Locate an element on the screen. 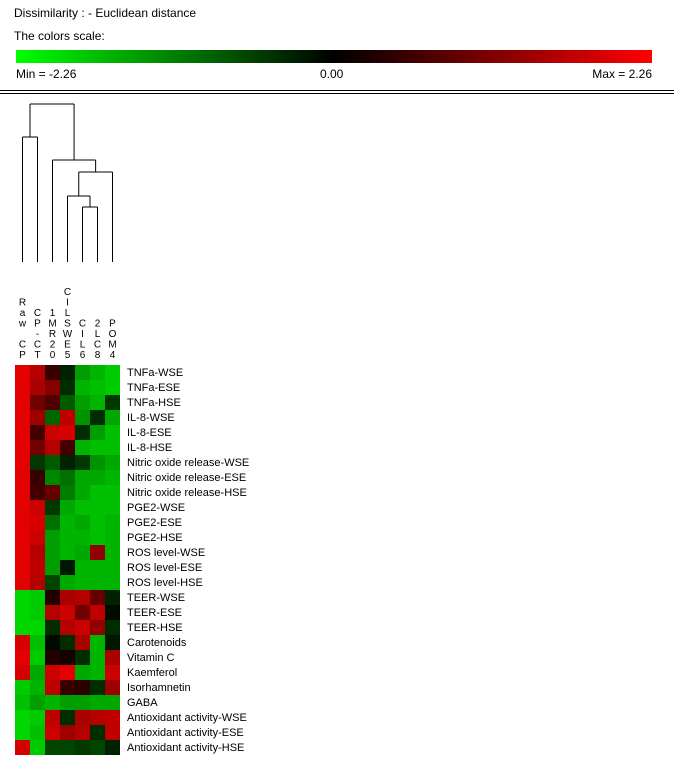  column-label-char: 0 is located at coordinates (53, 355).